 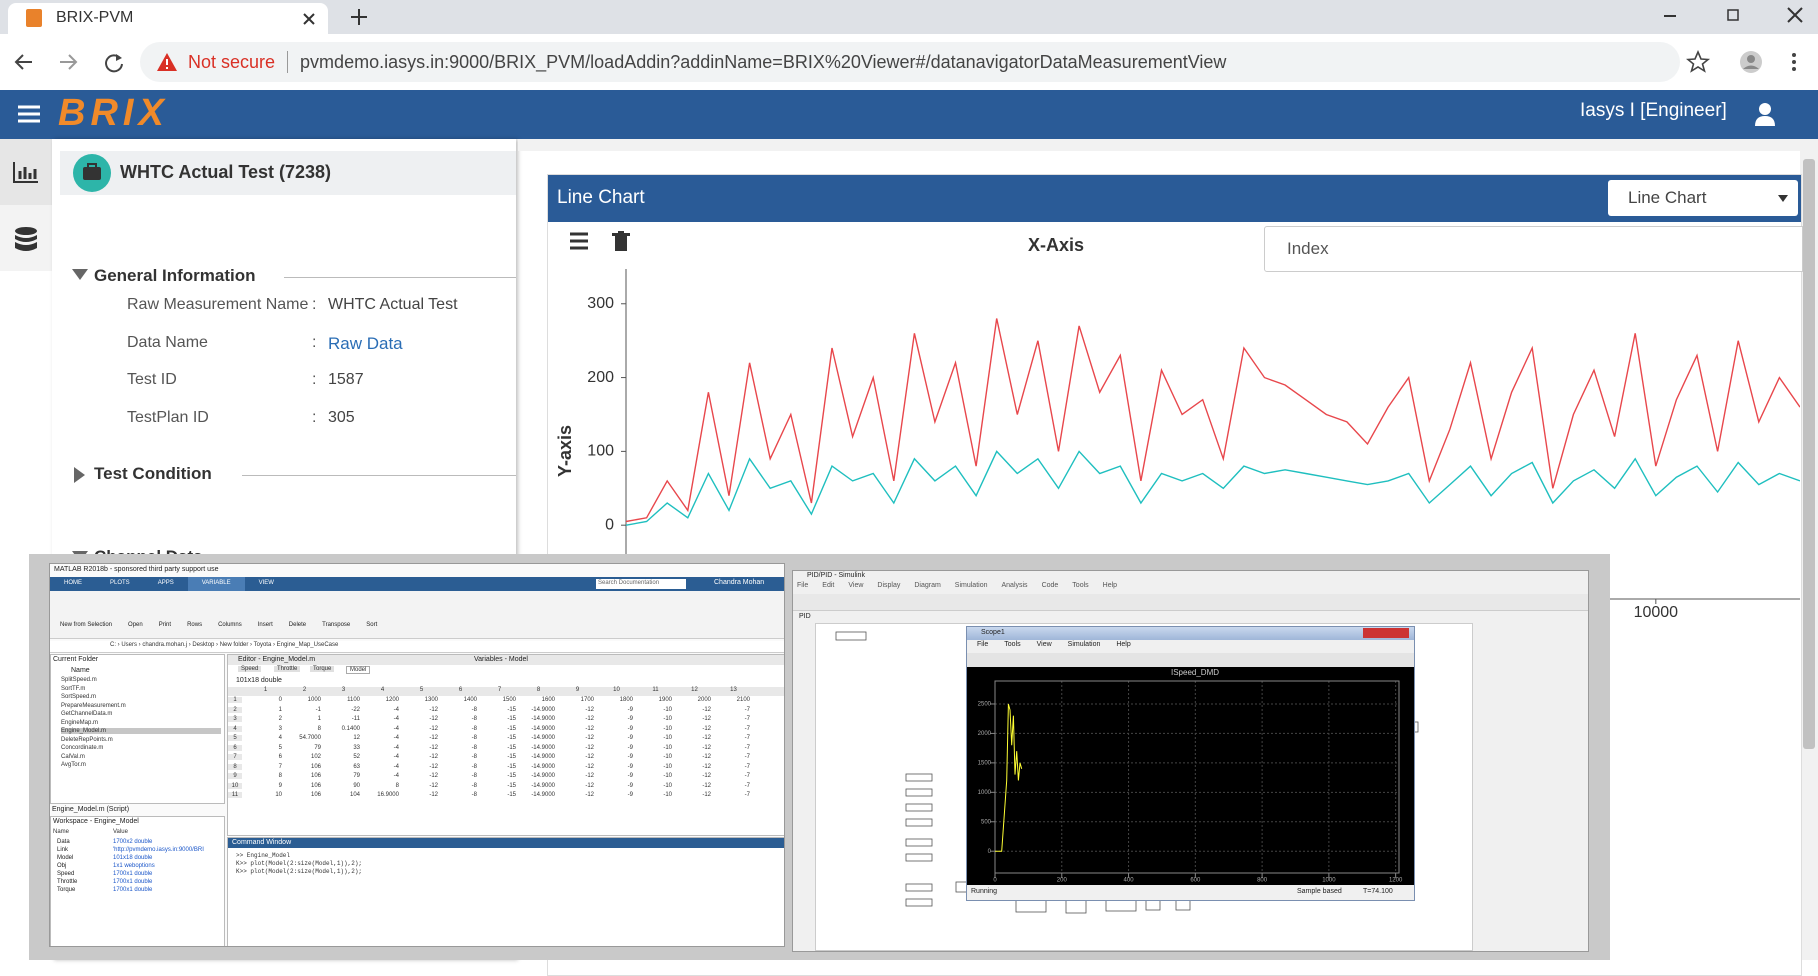 I want to click on chart-toolbar, so click(x=600, y=242).